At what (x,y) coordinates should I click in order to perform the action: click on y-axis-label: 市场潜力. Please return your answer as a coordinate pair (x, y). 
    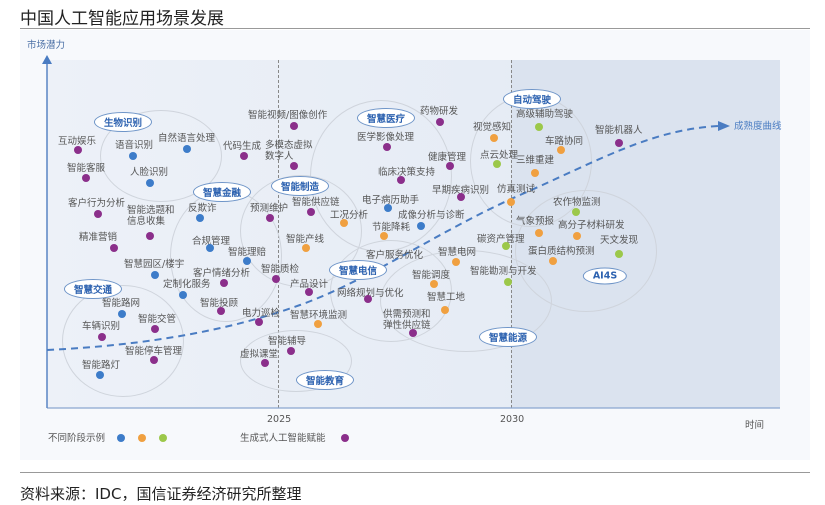
    Looking at the image, I should click on (46, 45).